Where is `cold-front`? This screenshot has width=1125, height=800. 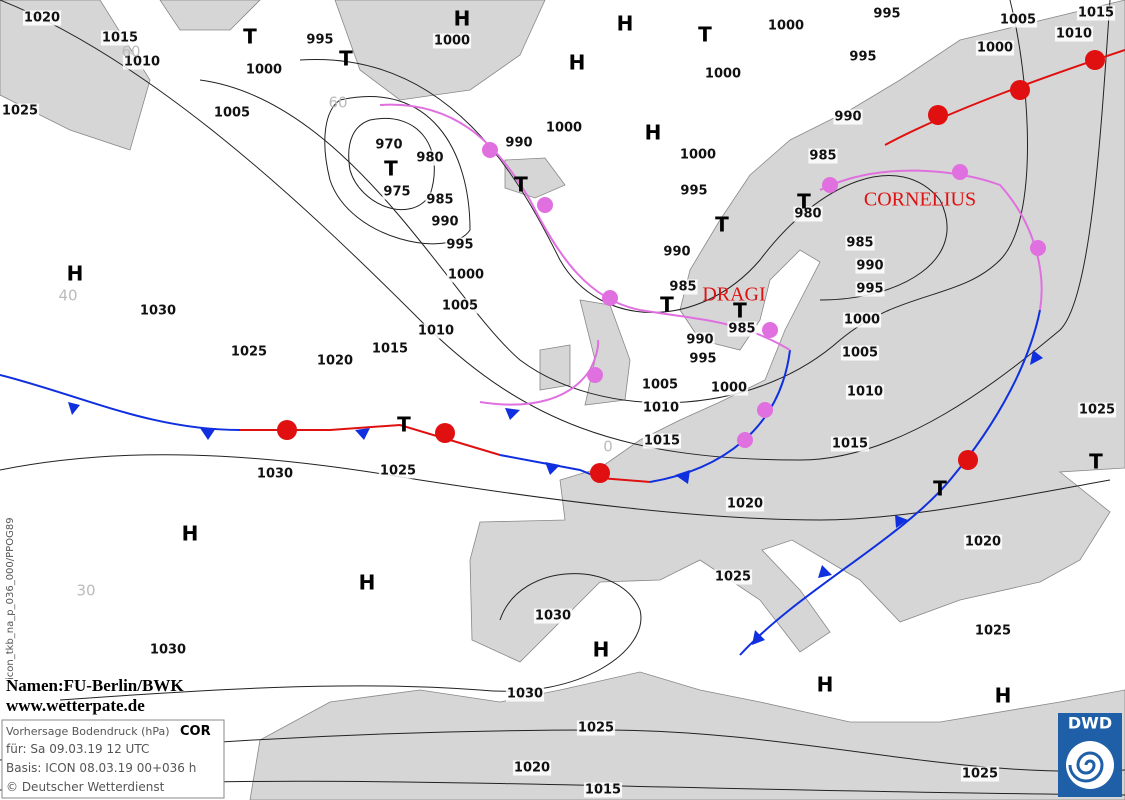
cold-front is located at coordinates (890, 482).